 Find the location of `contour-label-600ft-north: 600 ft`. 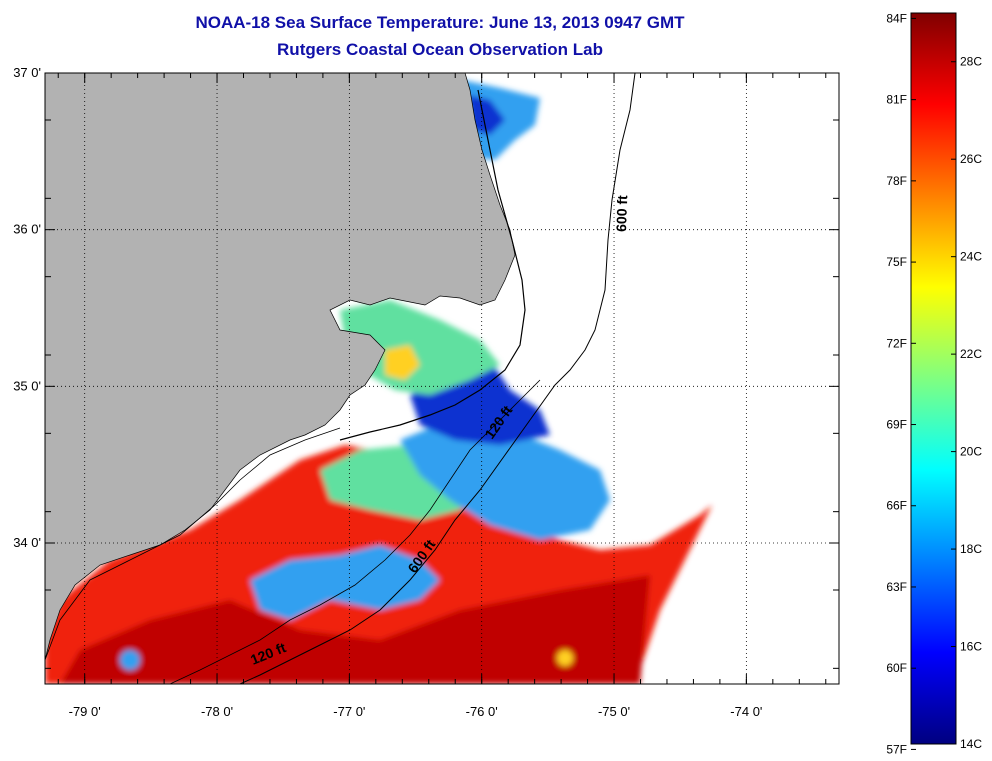

contour-label-600ft-north: 600 ft is located at coordinates (621, 213).